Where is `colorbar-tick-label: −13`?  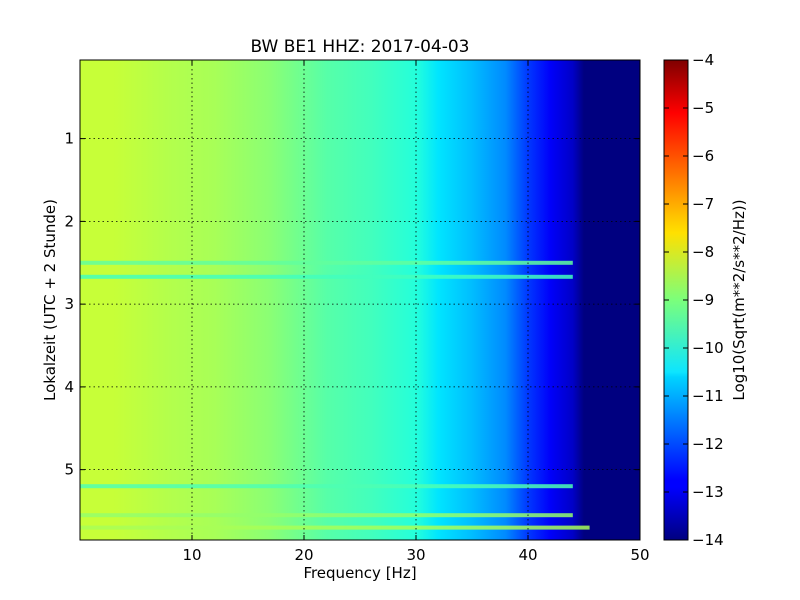
colorbar-tick-label: −13 is located at coordinates (708, 492).